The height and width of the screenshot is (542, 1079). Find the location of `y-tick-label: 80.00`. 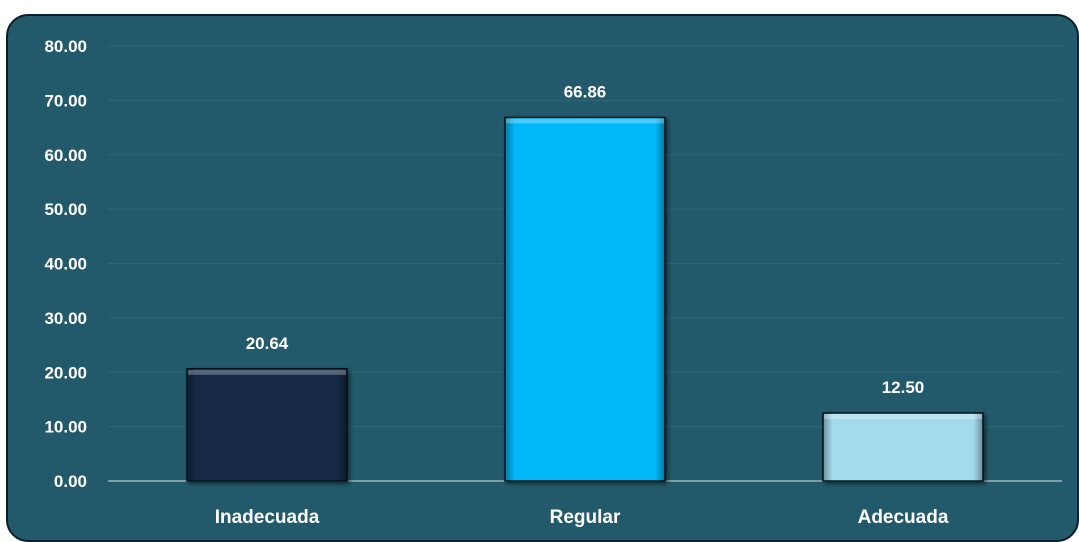

y-tick-label: 80.00 is located at coordinates (65, 46).